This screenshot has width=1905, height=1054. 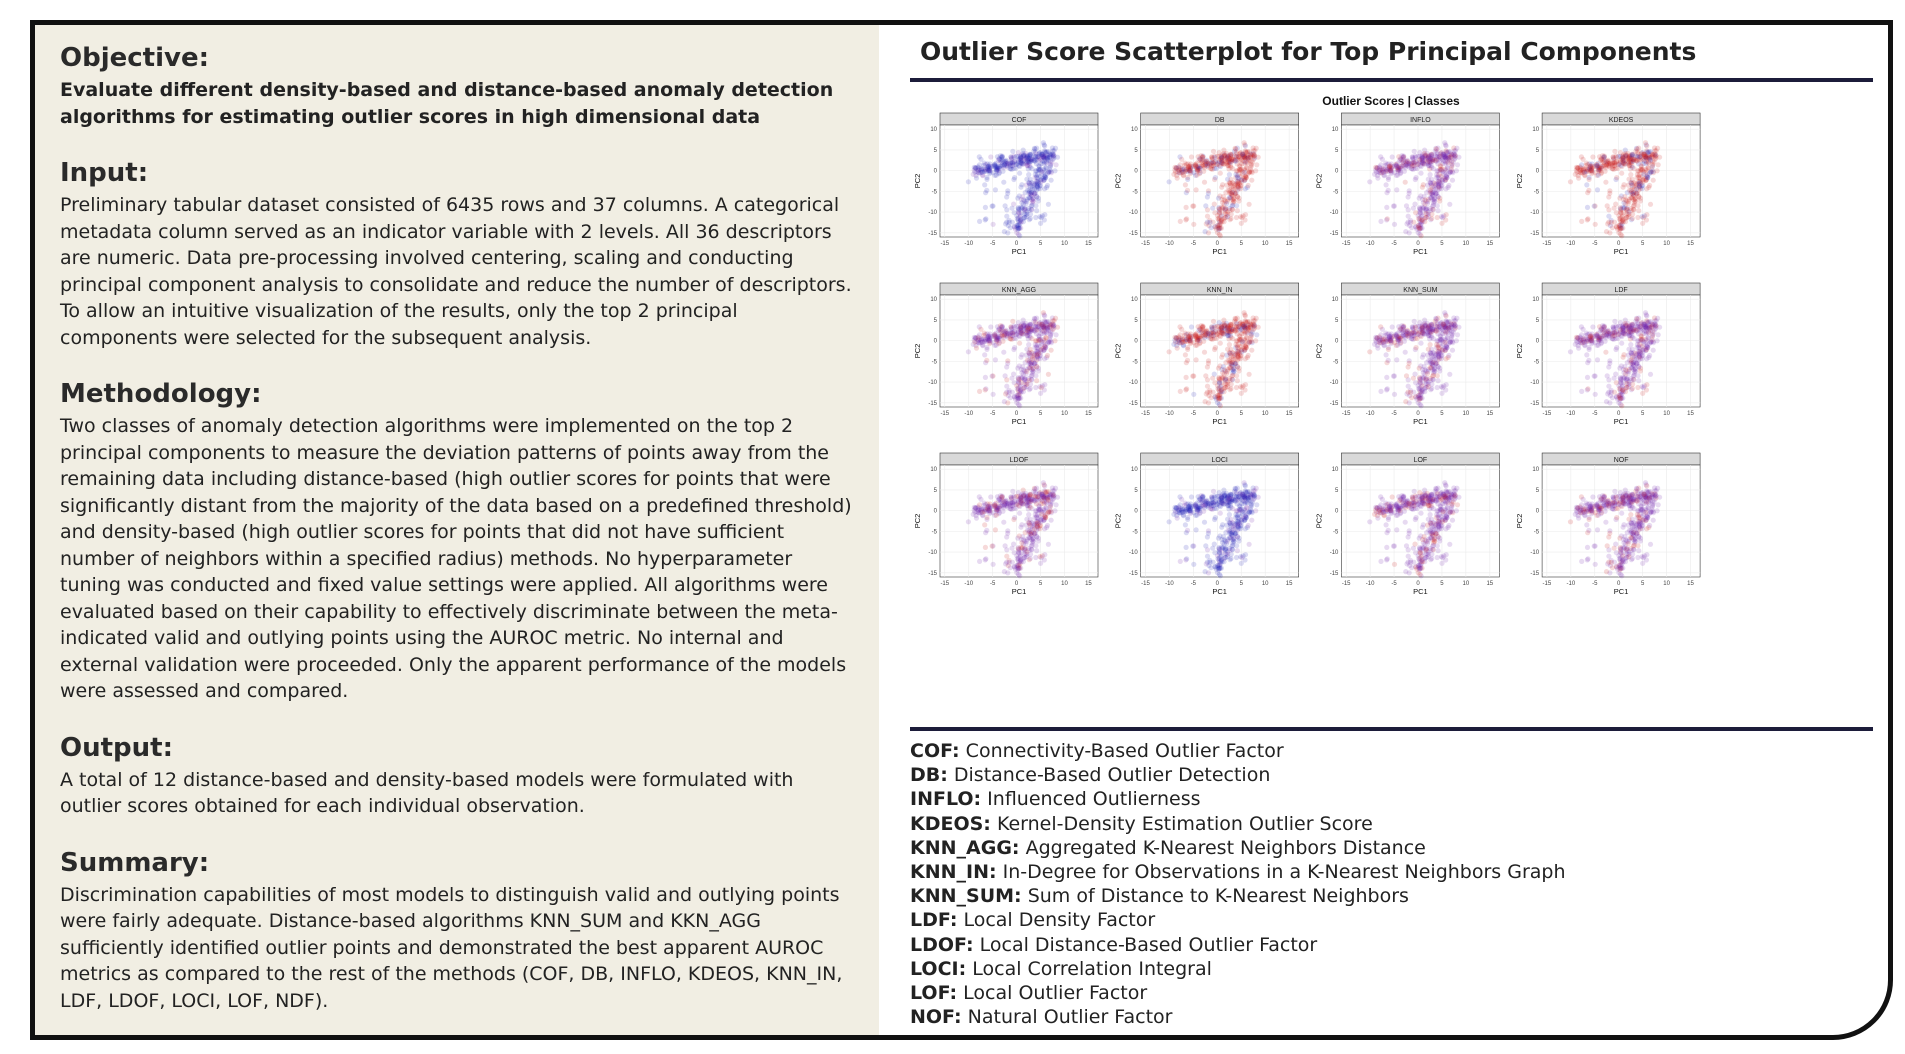 I want to click on y-tick-label: 10, so click(x=933, y=470).